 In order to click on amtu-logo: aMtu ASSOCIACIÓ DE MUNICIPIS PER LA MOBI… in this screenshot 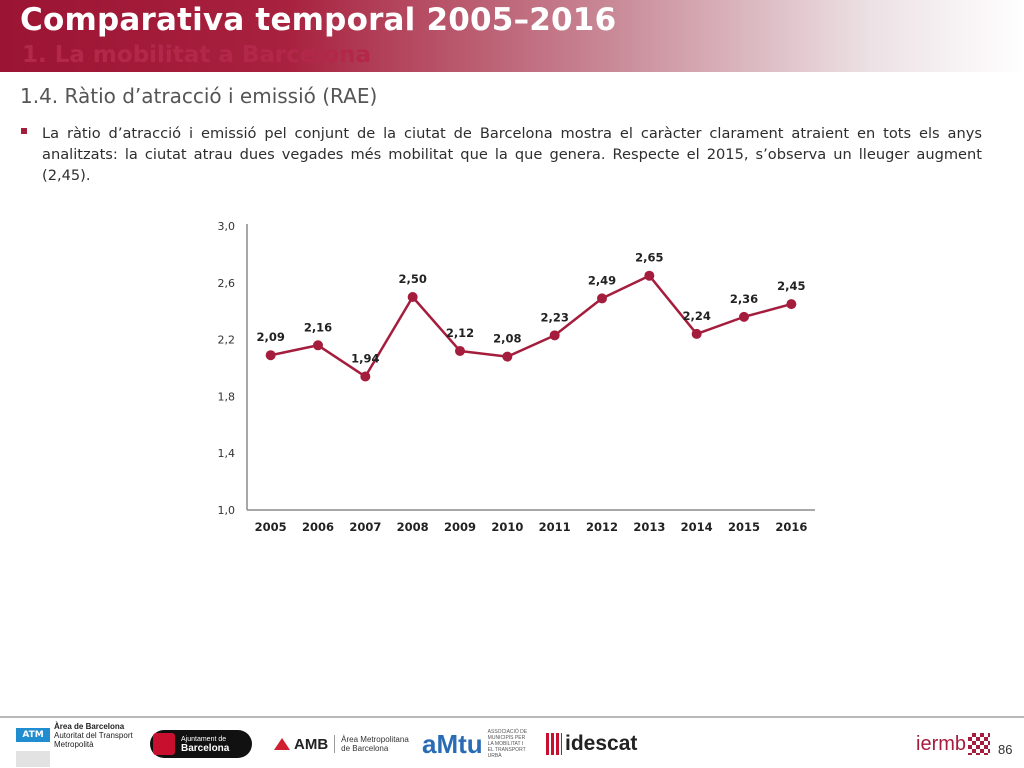, I will do `click(475, 744)`.